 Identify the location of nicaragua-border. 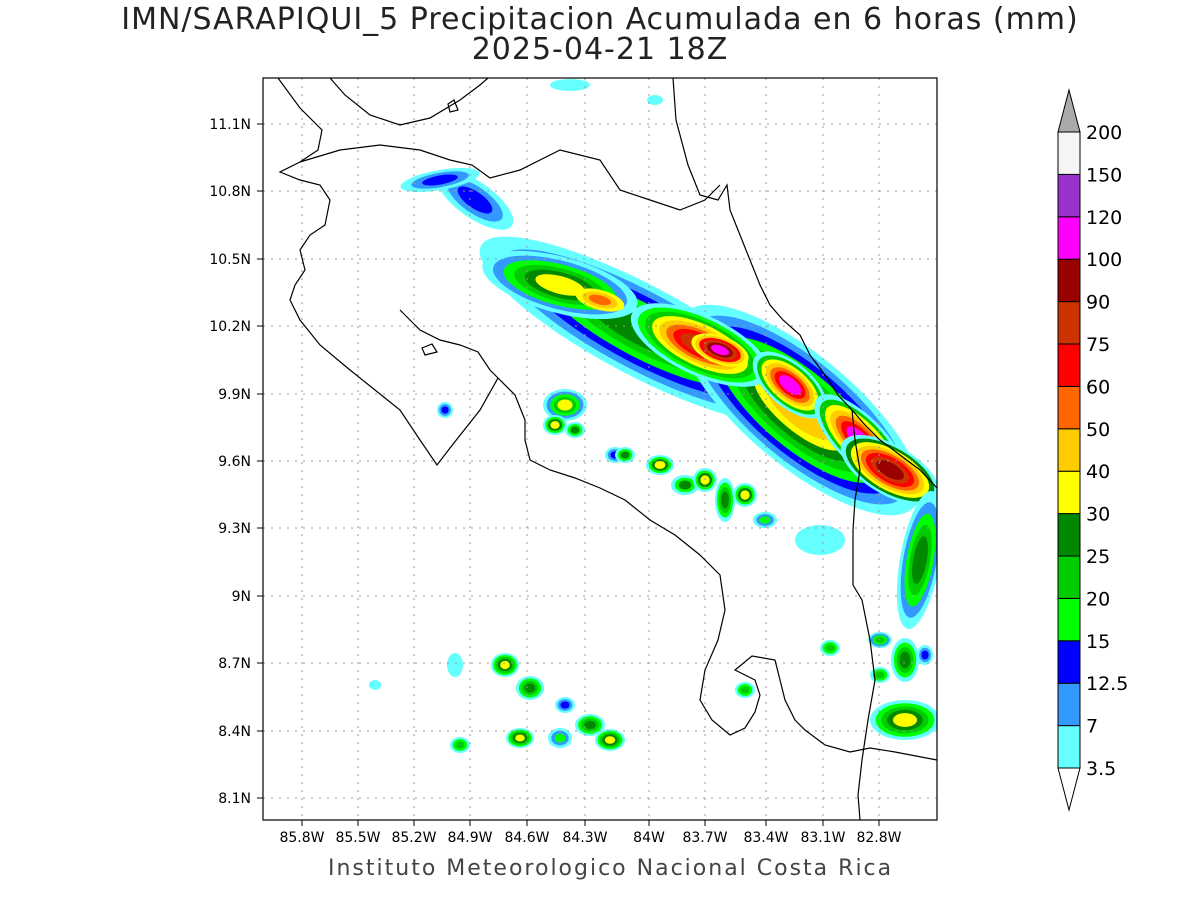
(510, 177).